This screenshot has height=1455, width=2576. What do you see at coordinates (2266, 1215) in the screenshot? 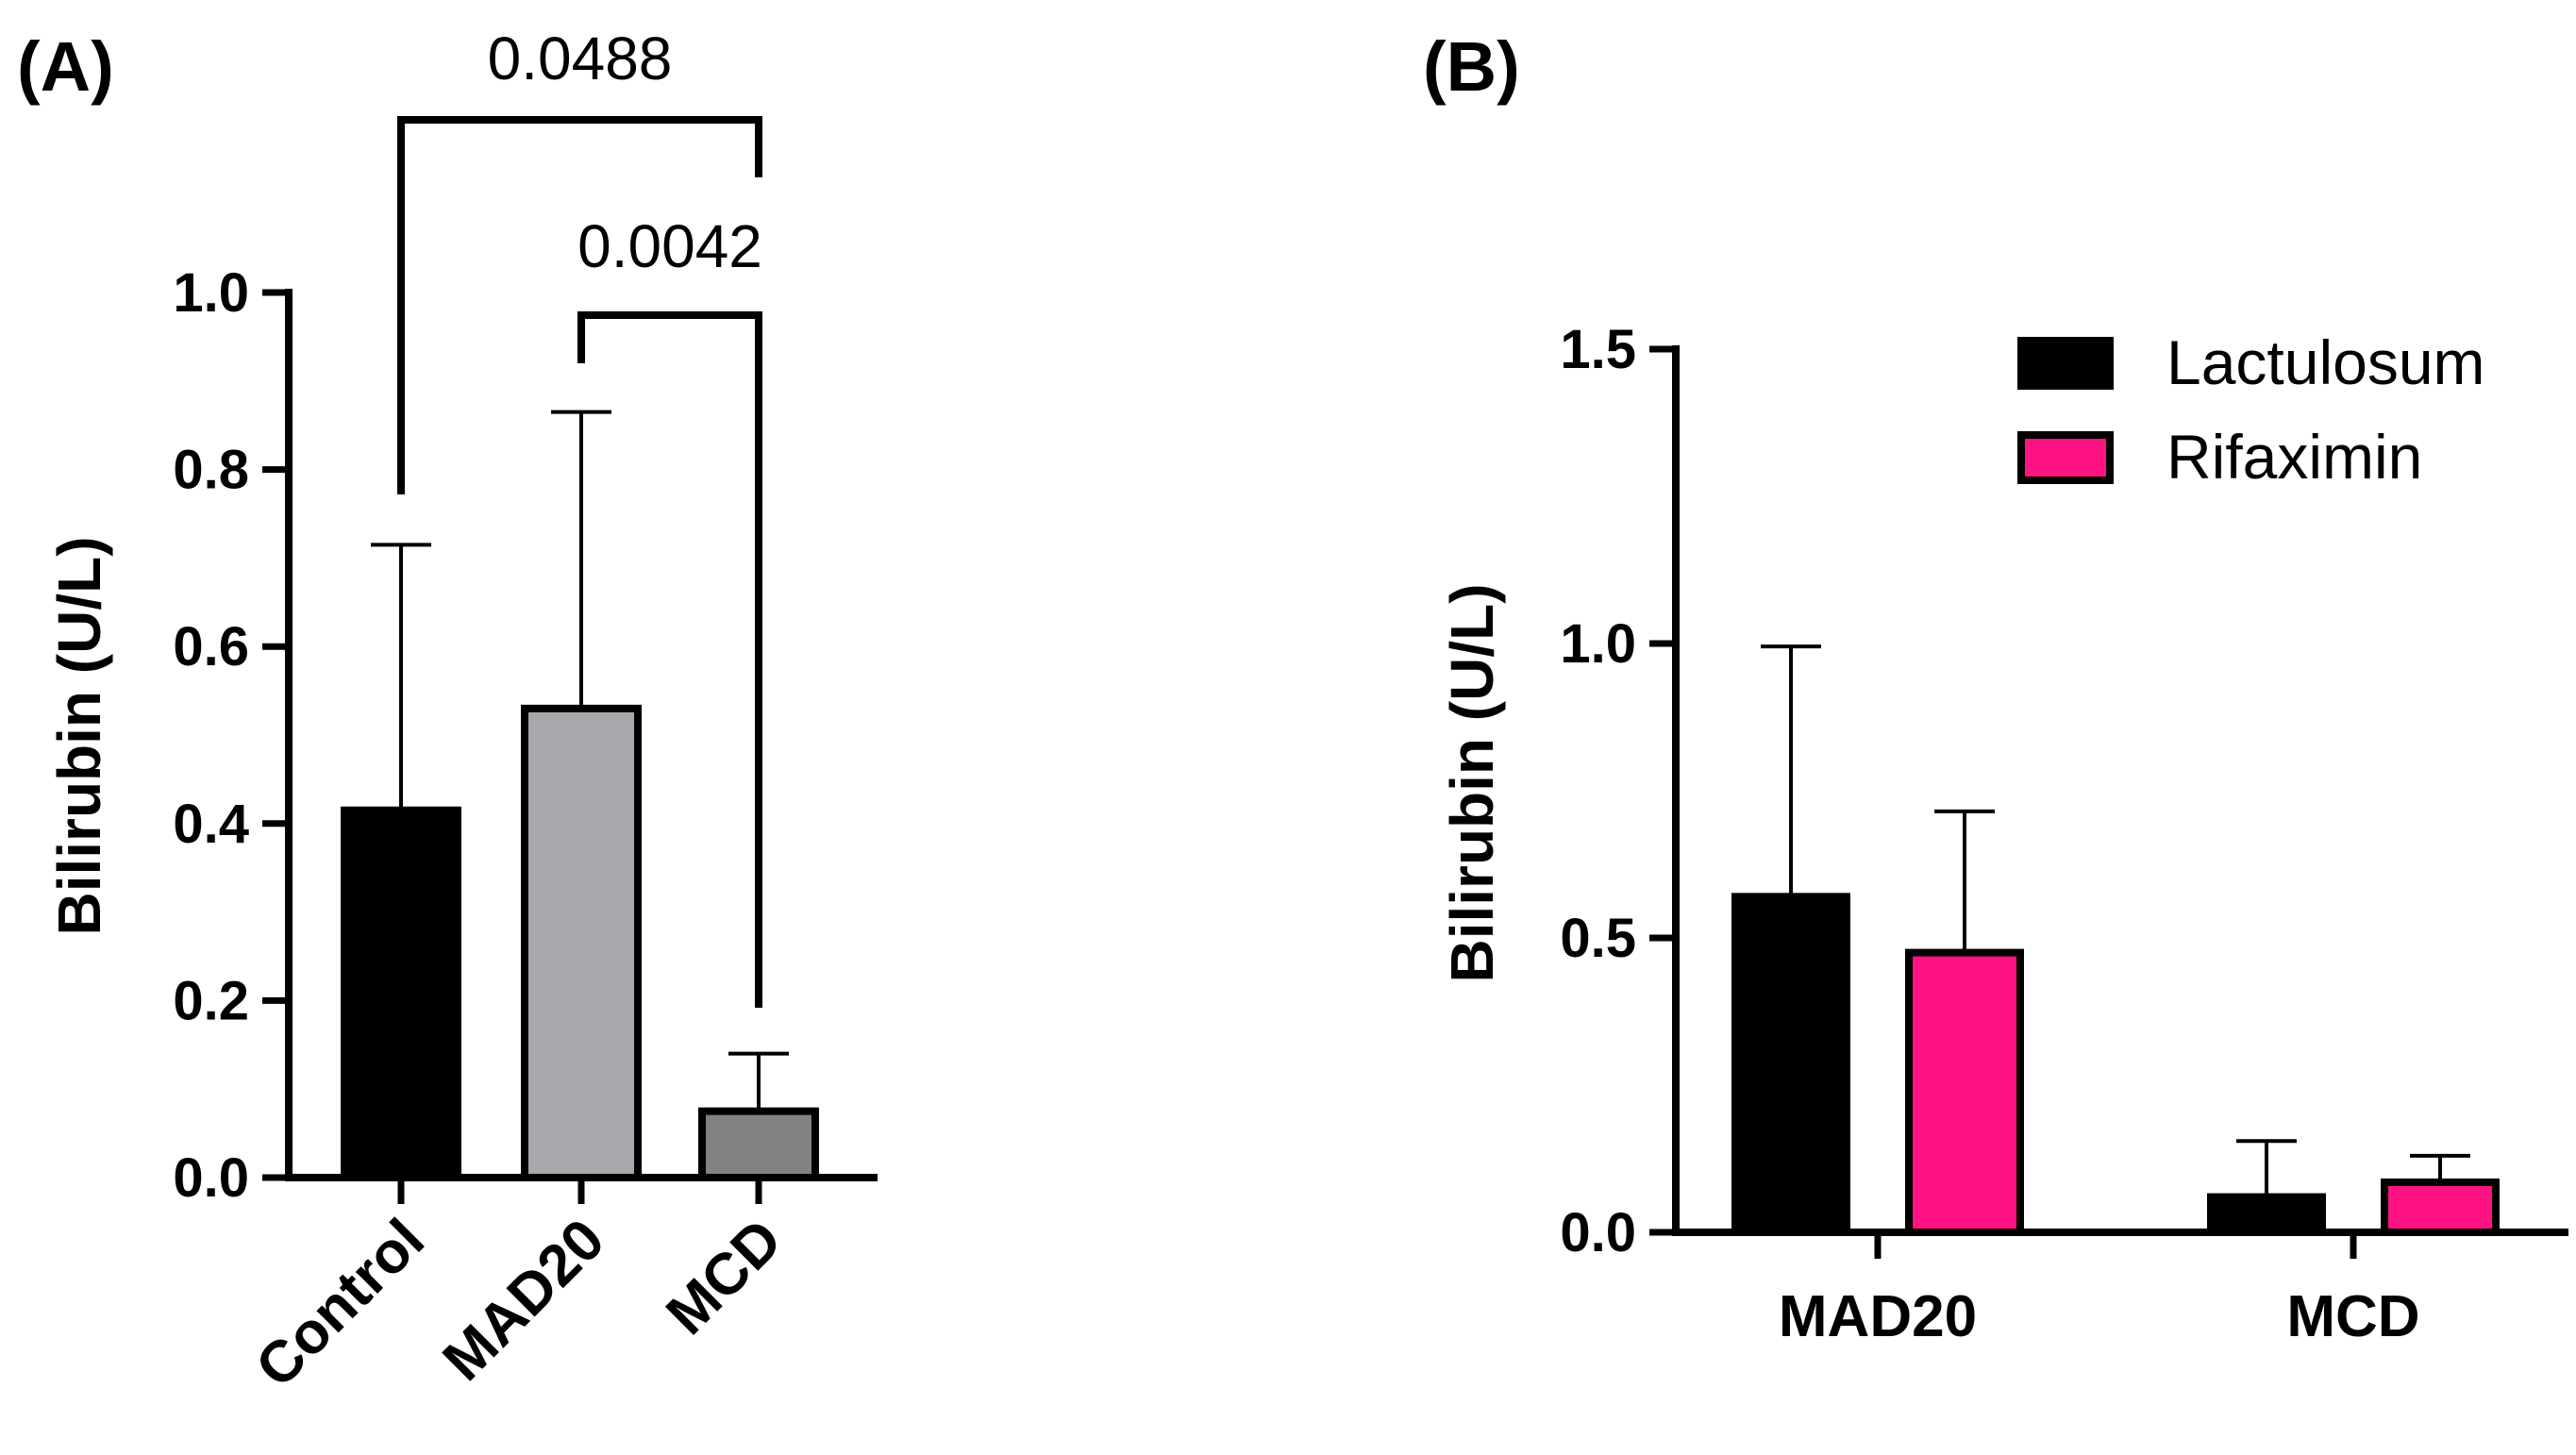
I see `bar-lactulosum-mcd` at bounding box center [2266, 1215].